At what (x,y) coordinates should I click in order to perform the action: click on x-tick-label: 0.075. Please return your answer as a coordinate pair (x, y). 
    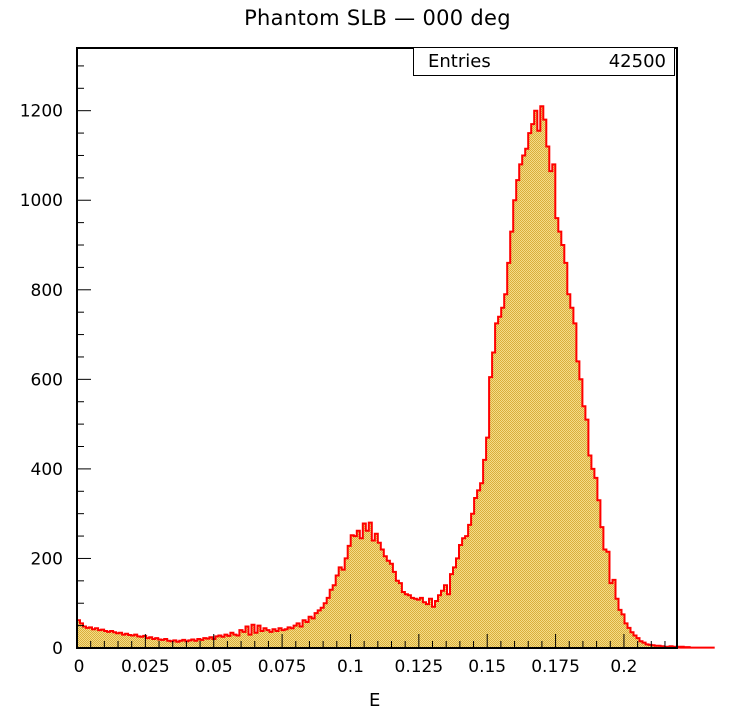
    Looking at the image, I should click on (282, 667).